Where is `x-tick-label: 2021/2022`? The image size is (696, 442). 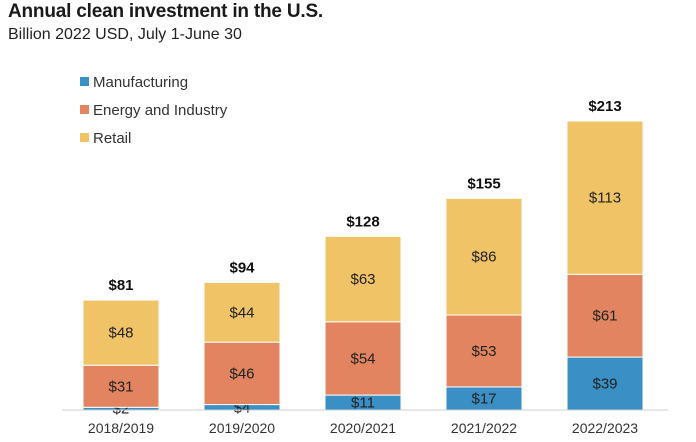
x-tick-label: 2021/2022 is located at coordinates (484, 428).